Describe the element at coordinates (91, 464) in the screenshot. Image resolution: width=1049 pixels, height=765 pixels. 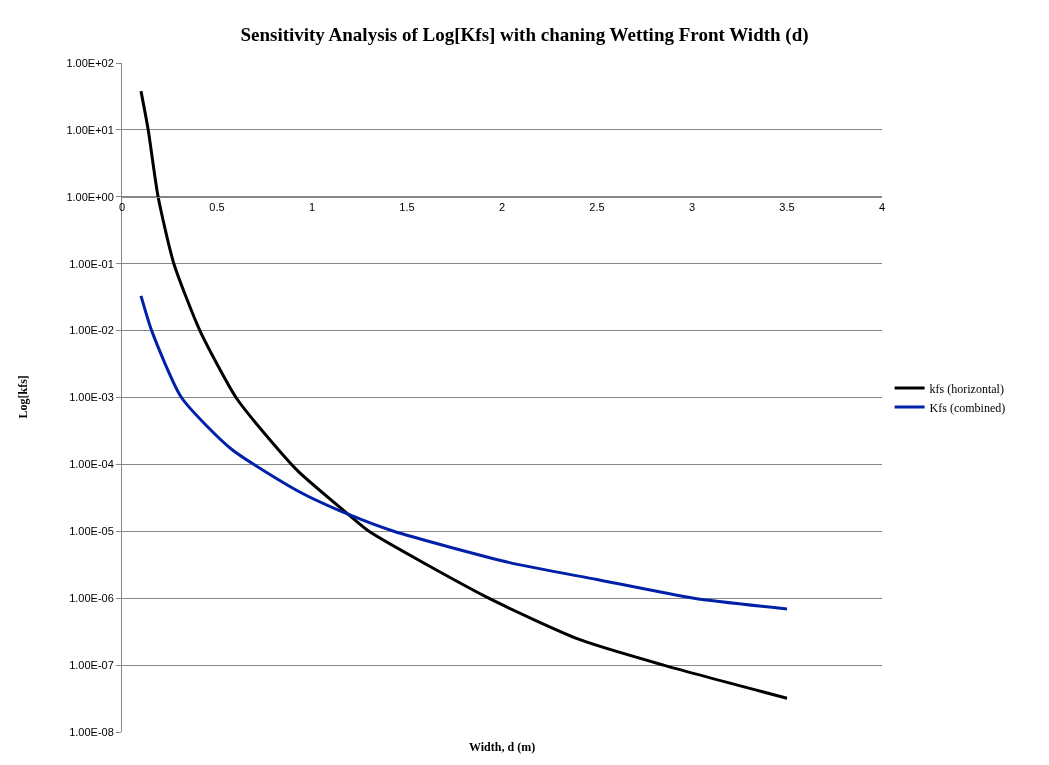
I see `y-tick-label: 1.00E-04` at that location.